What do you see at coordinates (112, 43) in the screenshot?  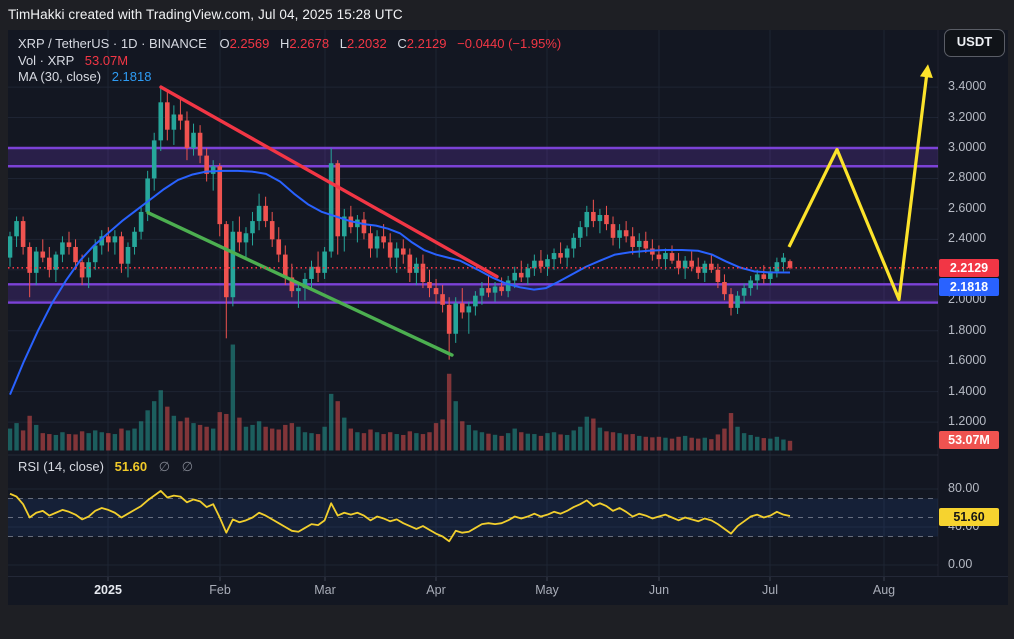 I see `symbol-title: XRP / TetherUS · 1D · BINANCE` at bounding box center [112, 43].